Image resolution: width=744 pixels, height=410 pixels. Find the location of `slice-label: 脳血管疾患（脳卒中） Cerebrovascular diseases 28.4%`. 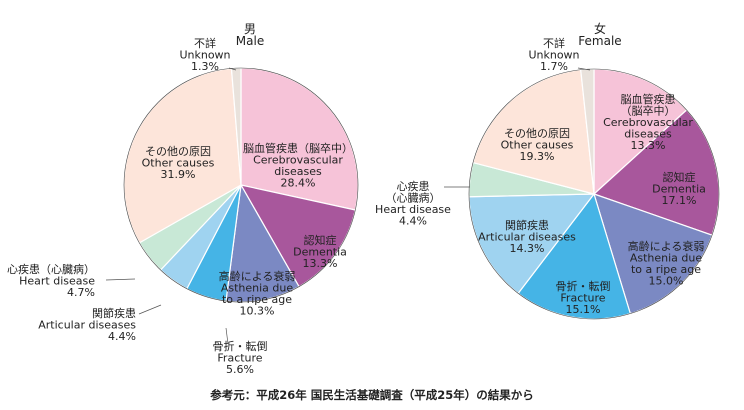

slice-label: 脳血管疾患（脳卒中） Cerebrovascular diseases 28.4% is located at coordinates (298, 165).